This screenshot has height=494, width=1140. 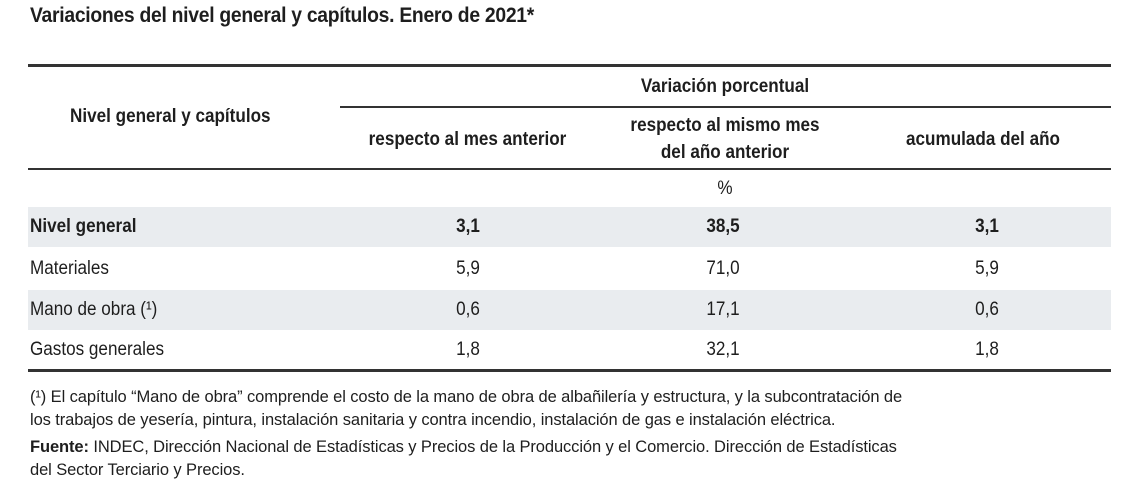 What do you see at coordinates (94, 309) in the screenshot?
I see `row-label-mano-de-obra: Mano de obra (¹)` at bounding box center [94, 309].